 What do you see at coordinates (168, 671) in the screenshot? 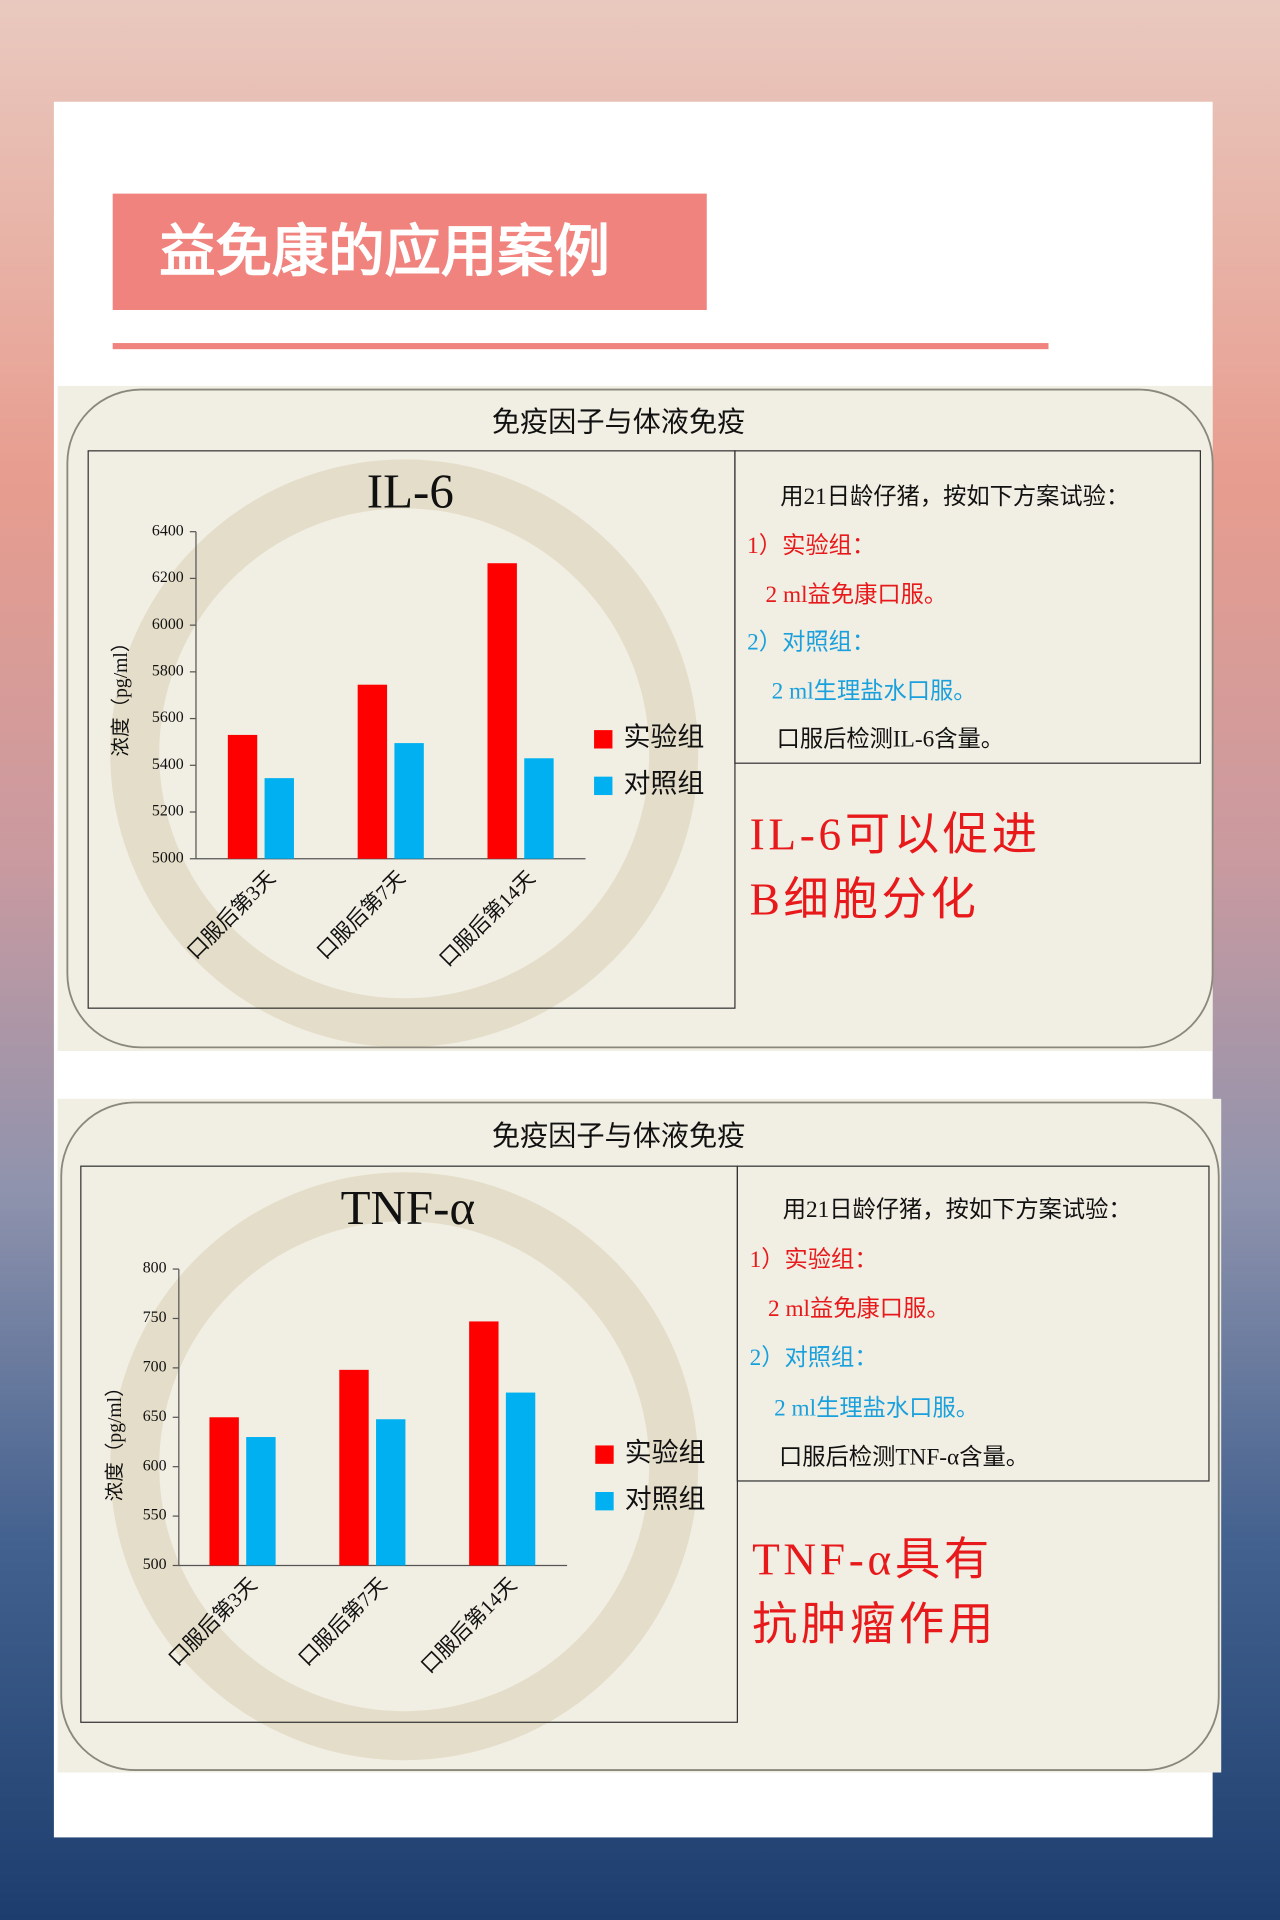
I see `y-tick-label: 5800` at bounding box center [168, 671].